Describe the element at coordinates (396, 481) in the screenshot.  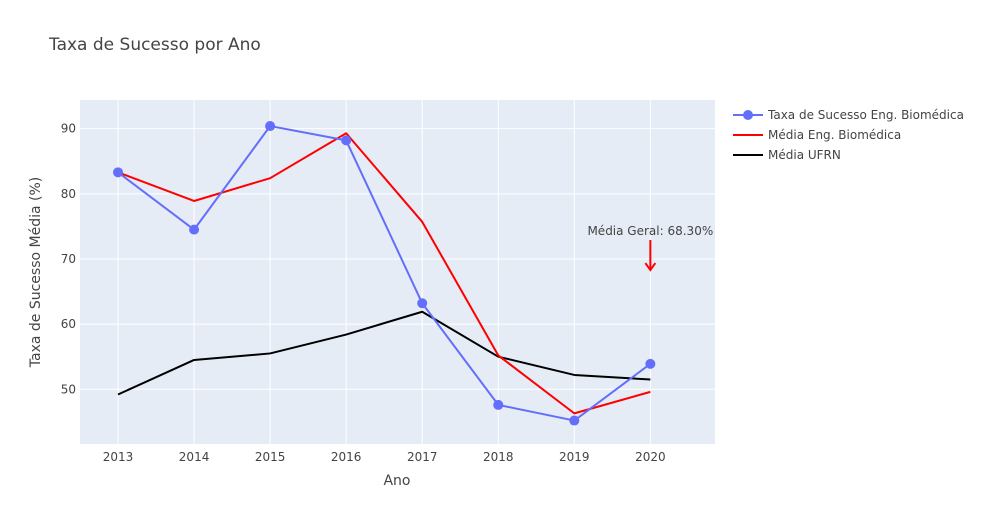
I see `x-axis-title: Ano` at that location.